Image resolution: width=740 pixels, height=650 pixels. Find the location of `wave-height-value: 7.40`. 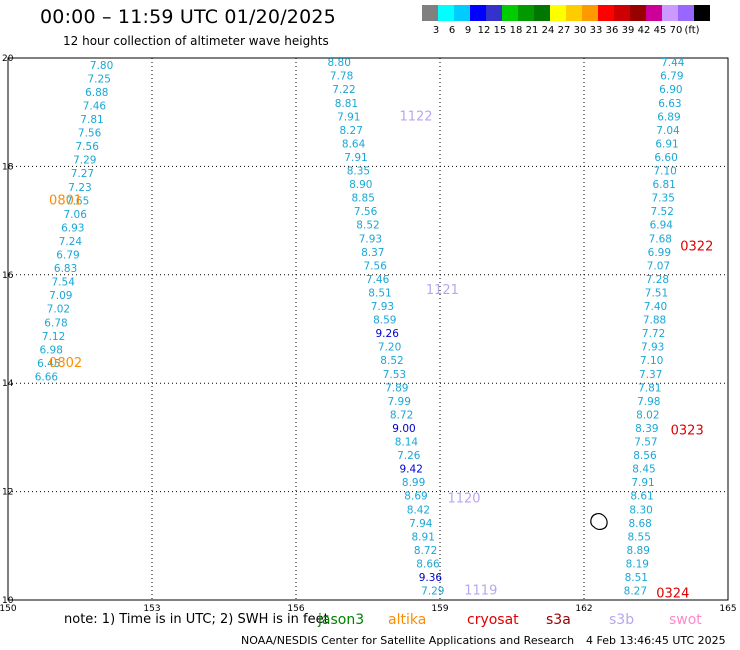

wave-height-value: 7.40 is located at coordinates (655, 307).